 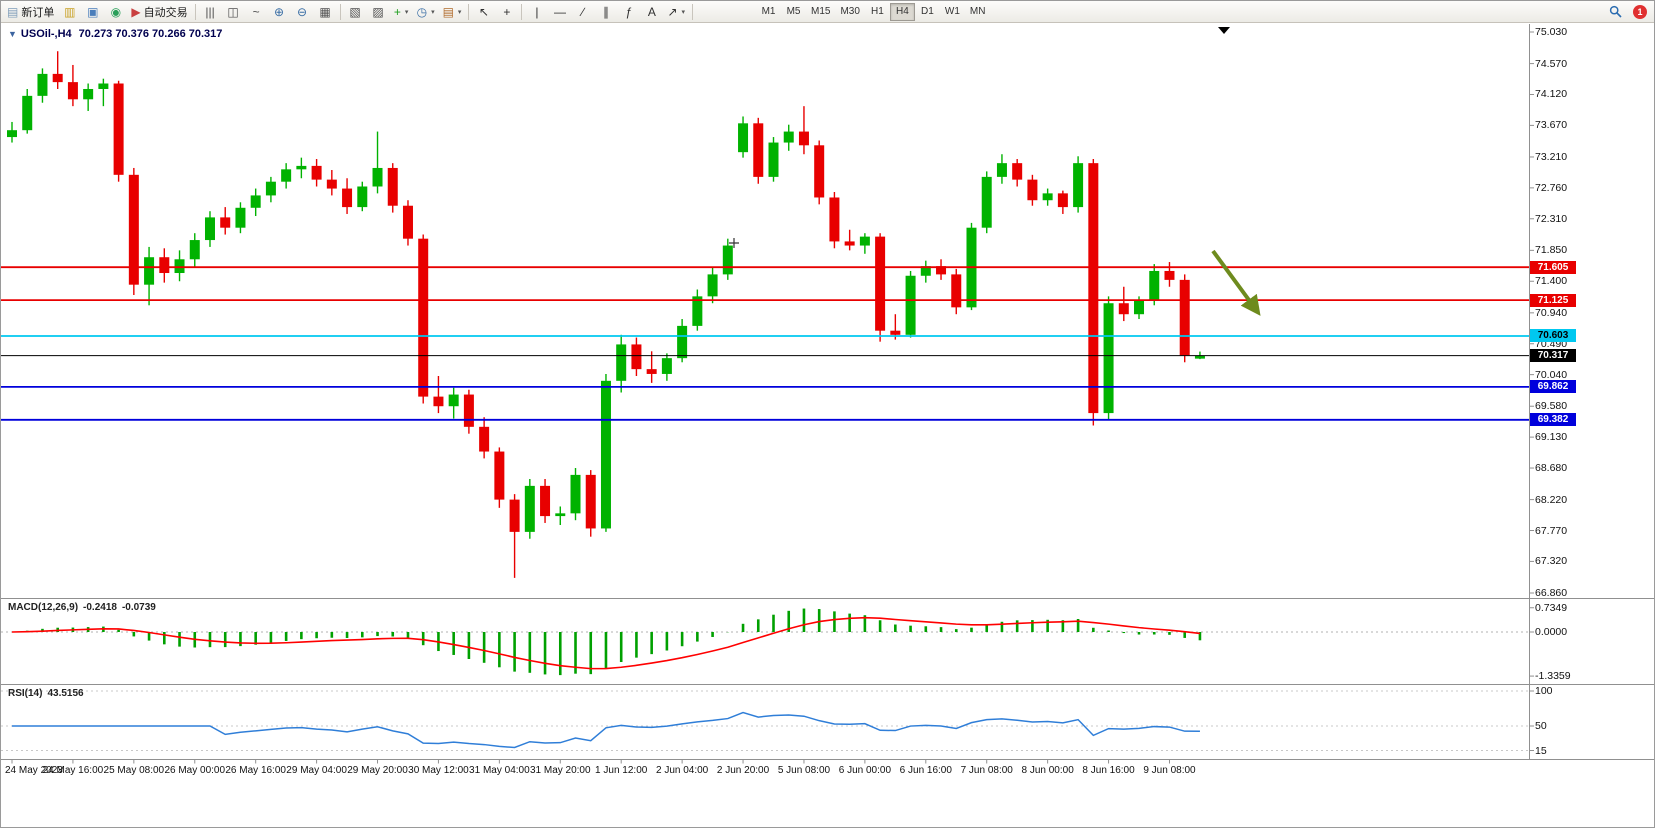 What do you see at coordinates (1640, 11) in the screenshot?
I see `notification-badge: 1` at bounding box center [1640, 11].